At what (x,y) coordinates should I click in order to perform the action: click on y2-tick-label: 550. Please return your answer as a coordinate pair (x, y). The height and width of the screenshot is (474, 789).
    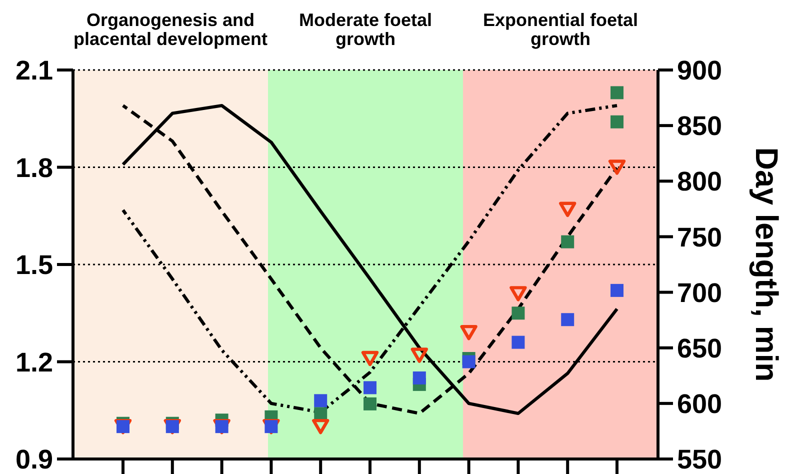
    Looking at the image, I should click on (699, 459).